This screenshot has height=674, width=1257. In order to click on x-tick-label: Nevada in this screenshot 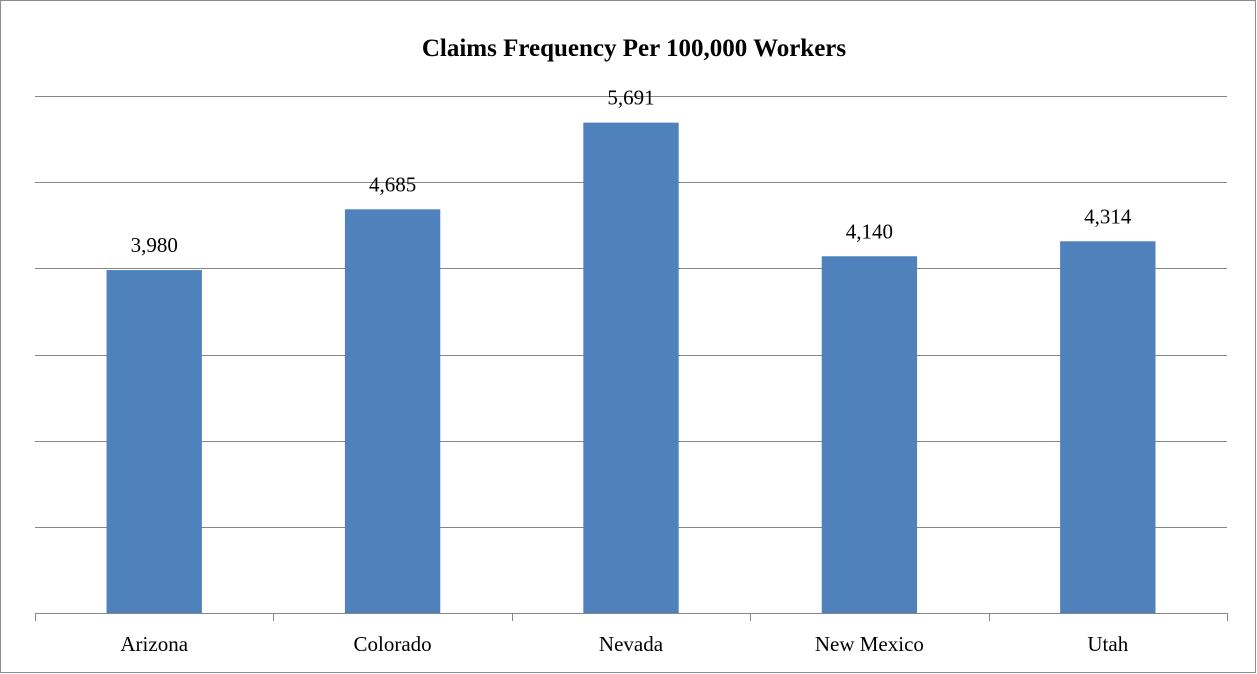, I will do `click(631, 644)`.